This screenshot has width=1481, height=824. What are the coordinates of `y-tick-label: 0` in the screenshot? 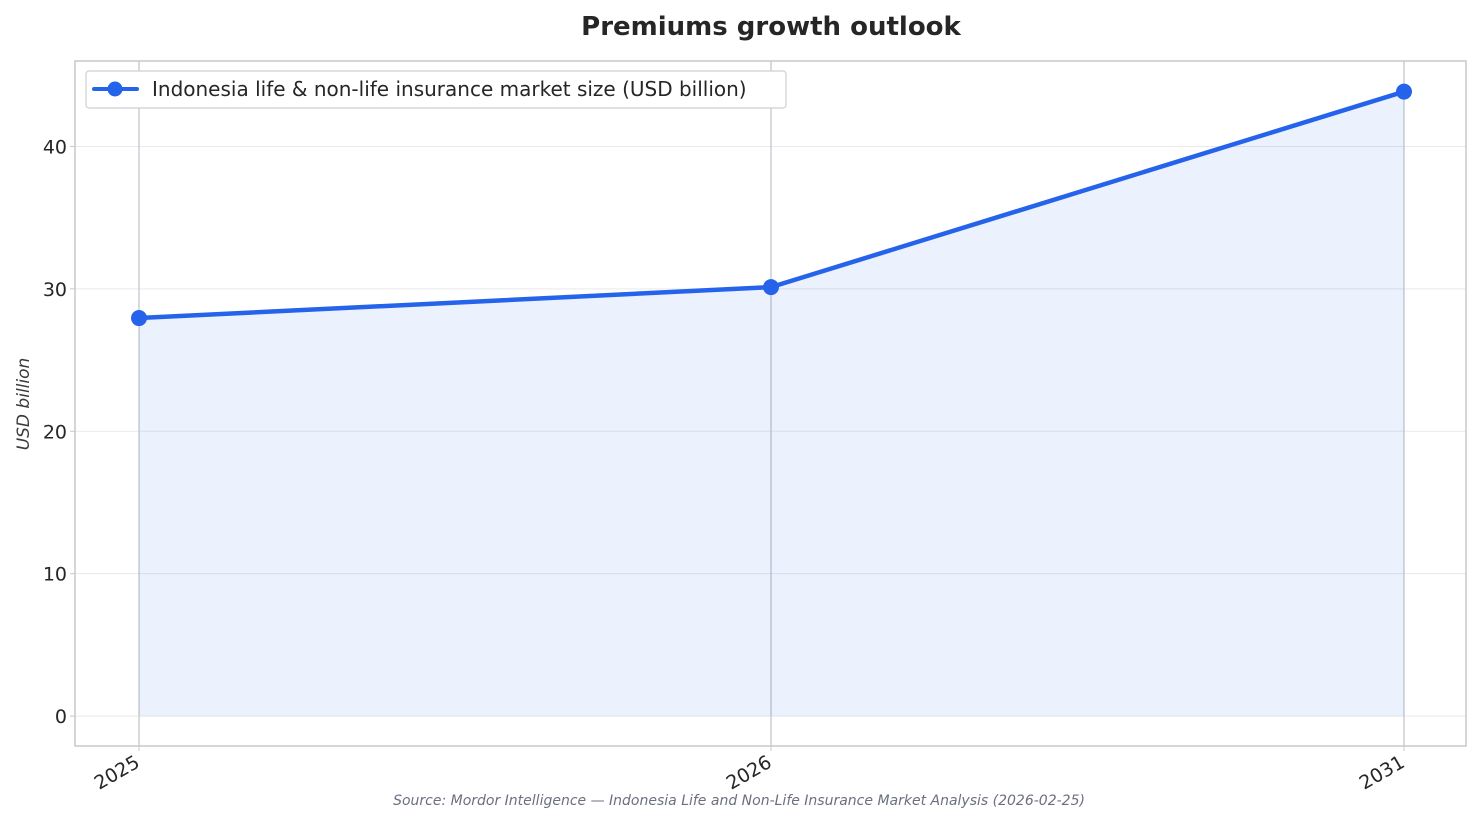 It's located at (61, 717).